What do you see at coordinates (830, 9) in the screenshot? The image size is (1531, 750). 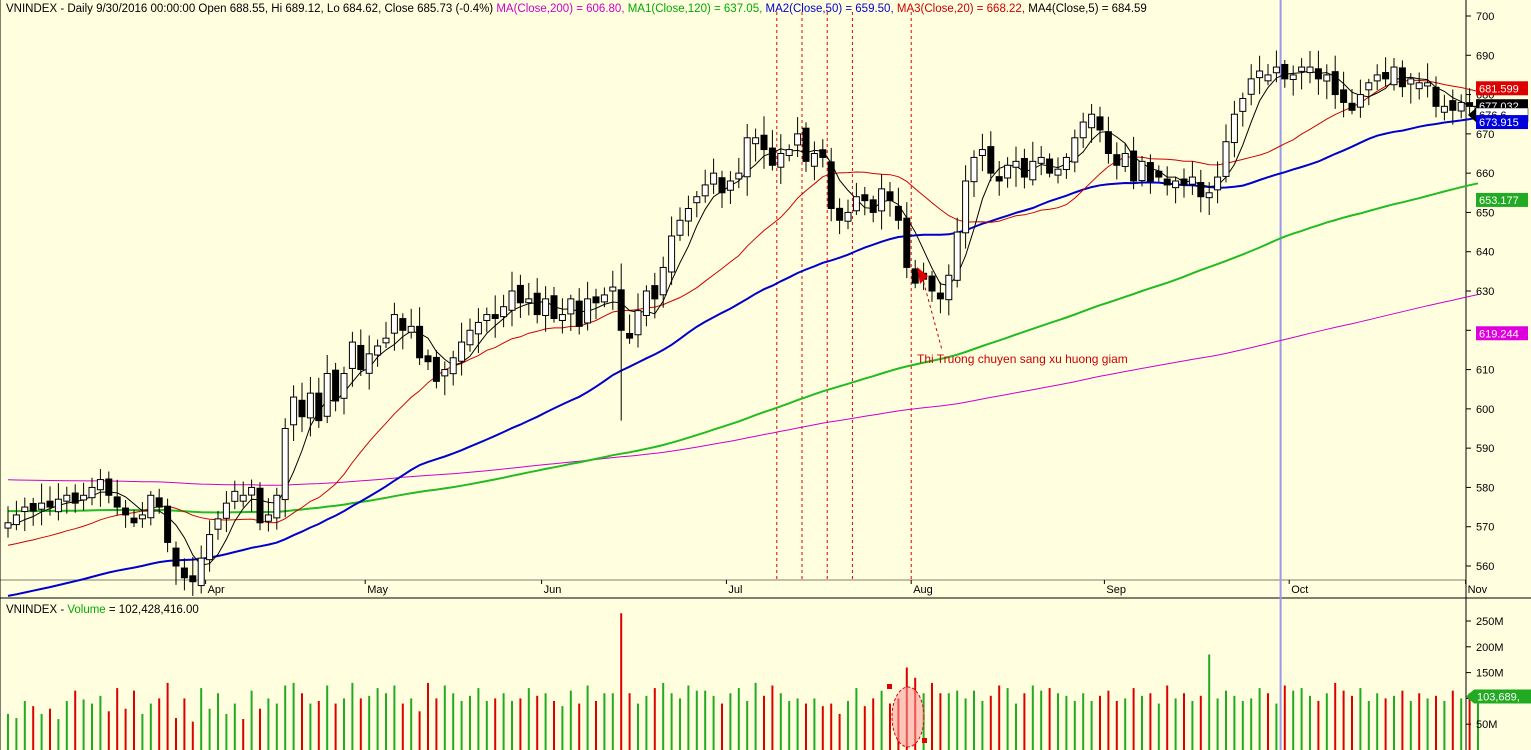 I see `header-segment: MA2(Close,50) = 659.50,` at bounding box center [830, 9].